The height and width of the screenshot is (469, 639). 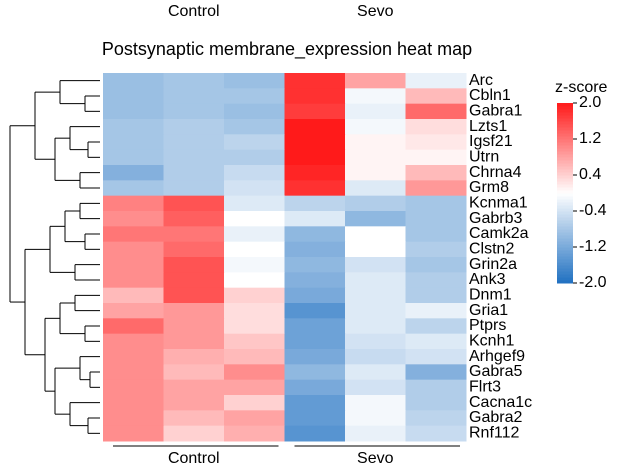 I want to click on row-label: Gria1, so click(x=488, y=310).